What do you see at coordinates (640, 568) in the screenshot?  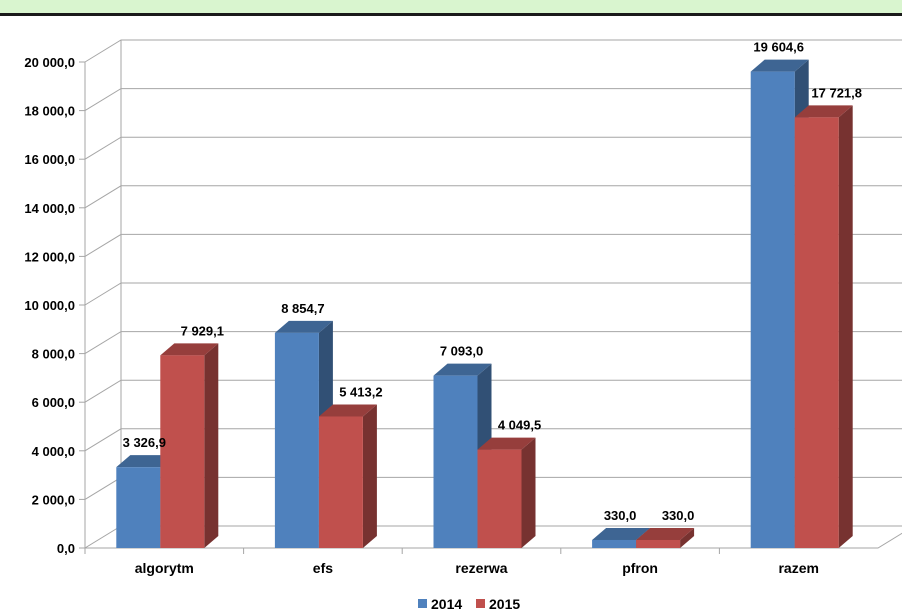 I see `category-label: pfron` at bounding box center [640, 568].